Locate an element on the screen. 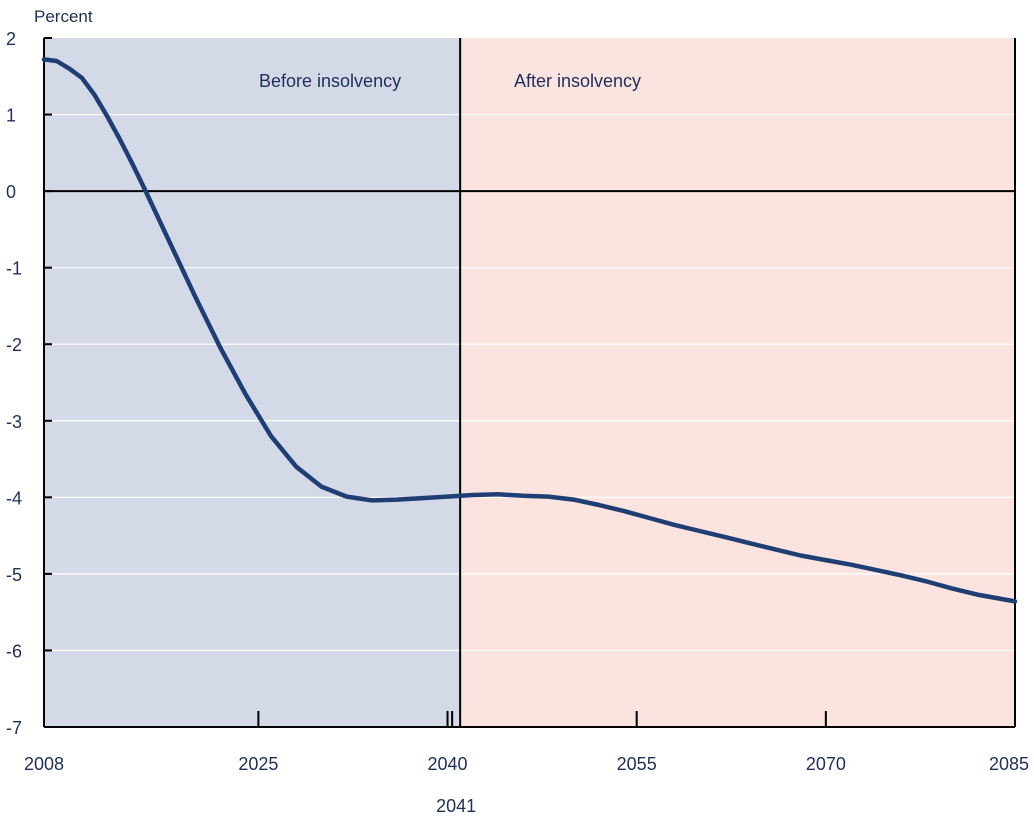 The width and height of the screenshot is (1034, 817). y-tick-label: -3 is located at coordinates (14, 422).